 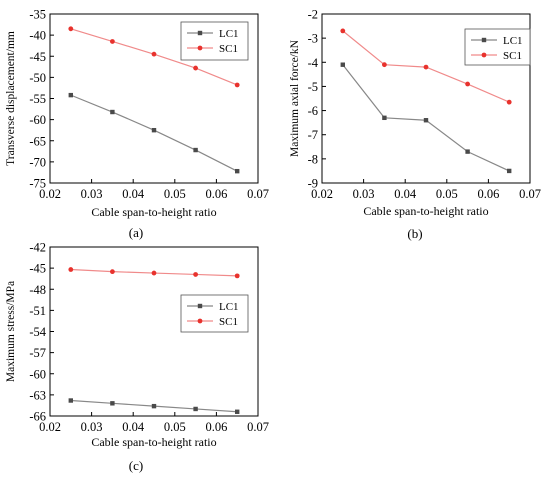 I want to click on panel-caption: (c), so click(x=136, y=465).